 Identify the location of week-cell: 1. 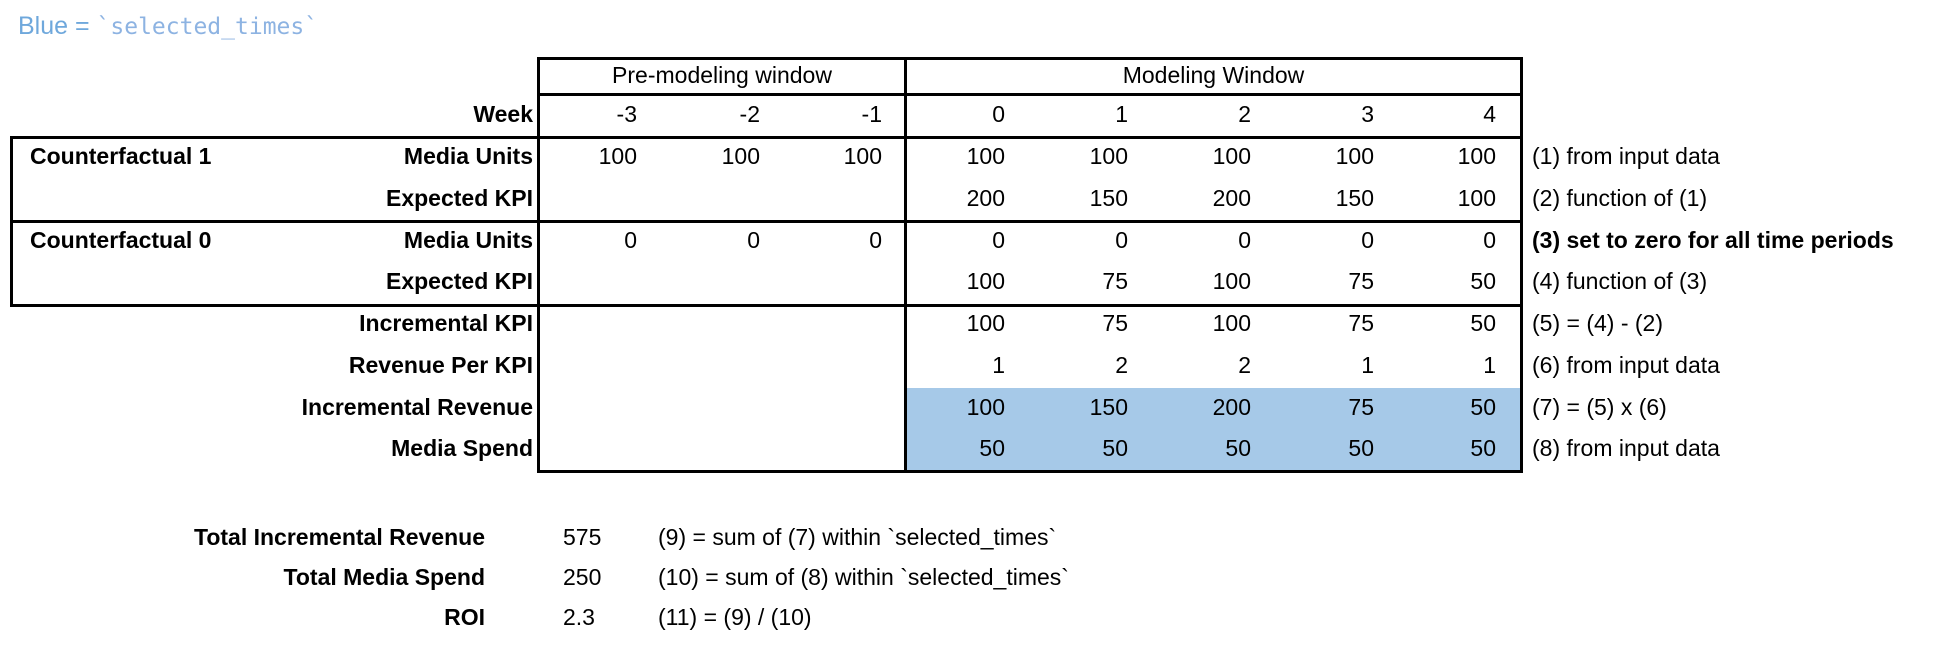
(1121, 114).